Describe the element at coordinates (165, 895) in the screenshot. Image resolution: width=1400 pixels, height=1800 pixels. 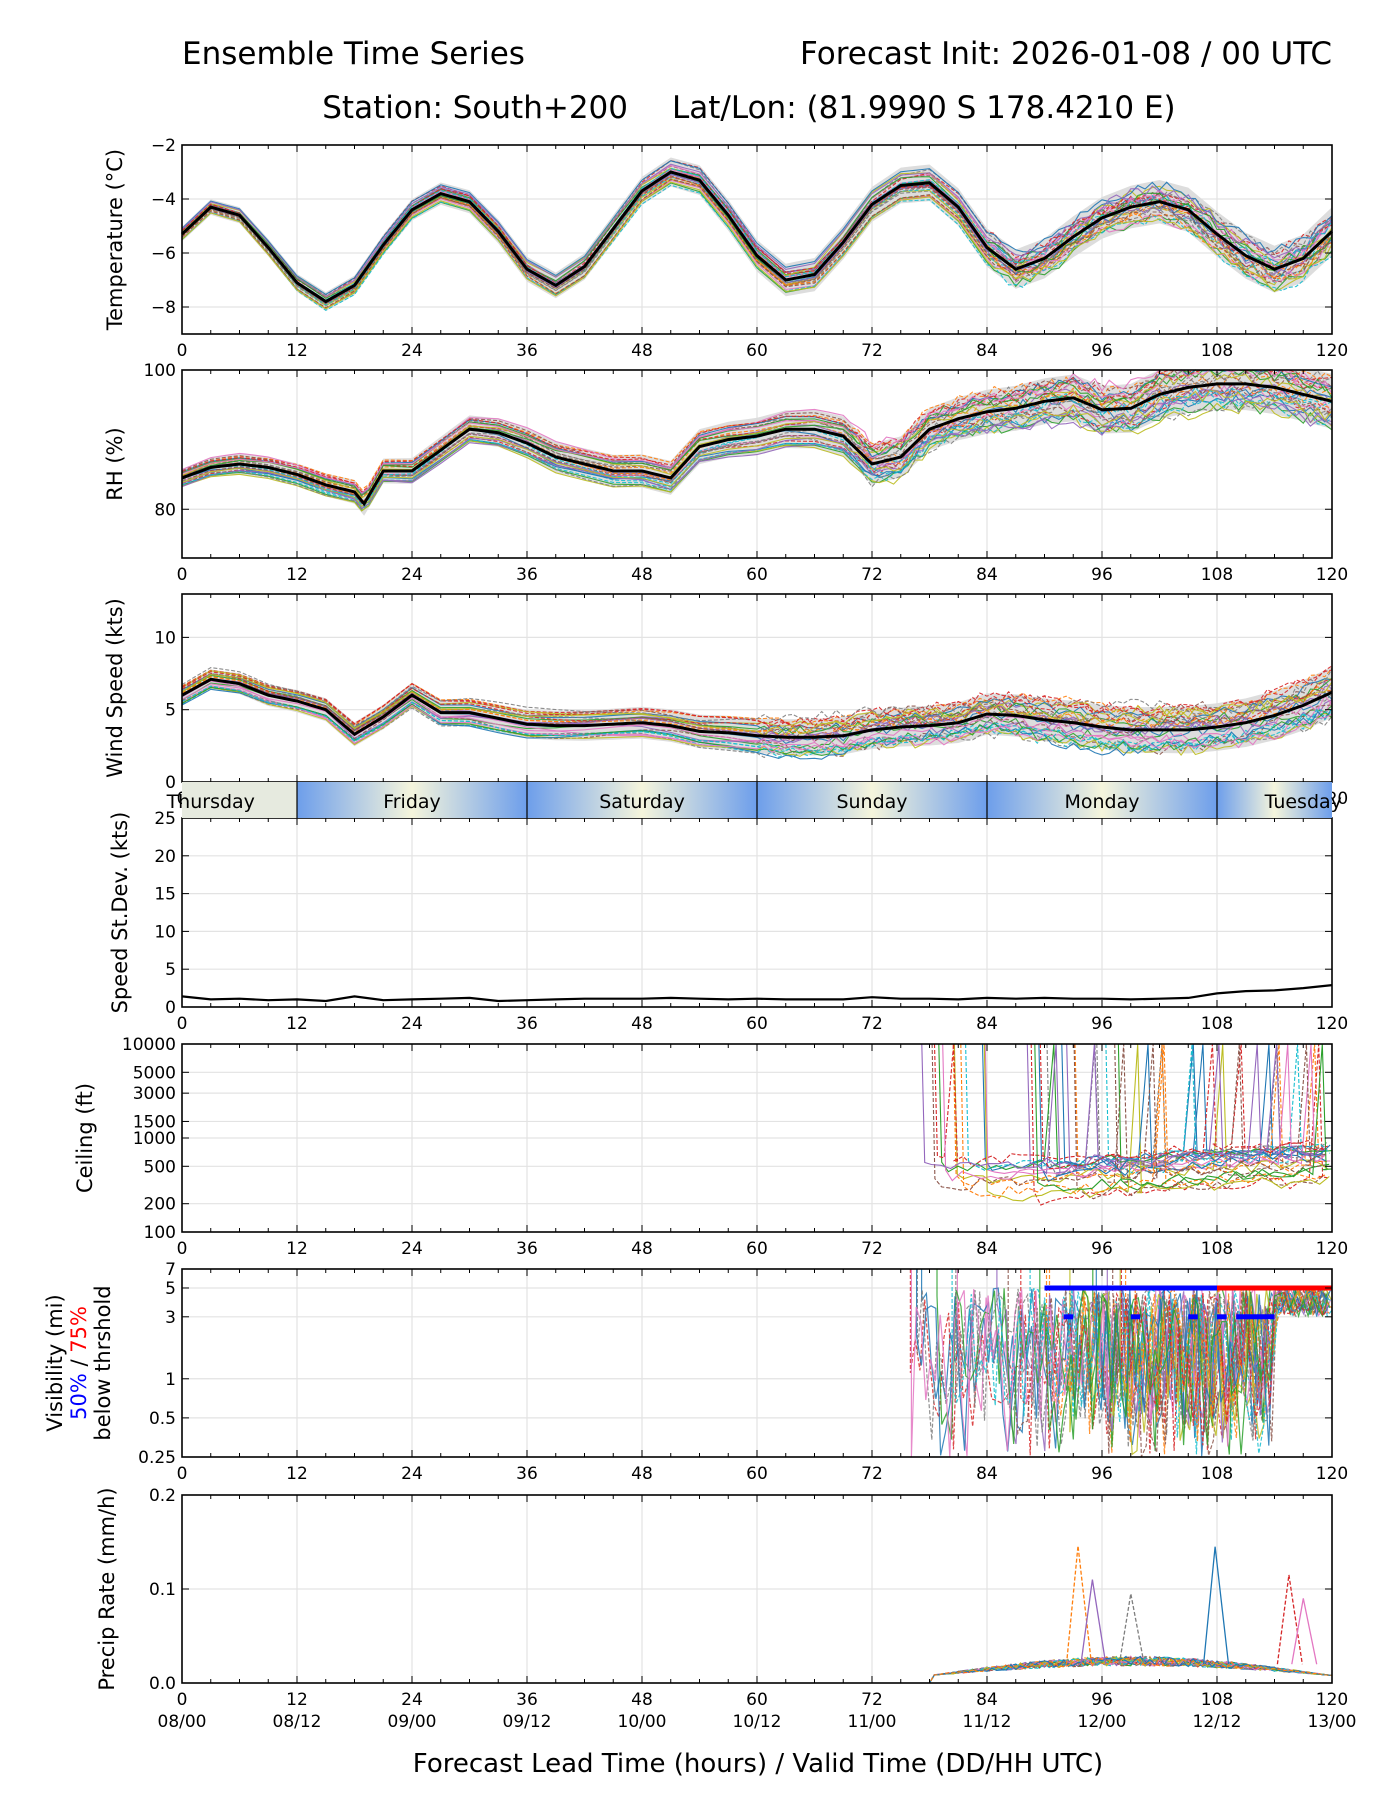
I see `y-tick-label: 15` at that location.